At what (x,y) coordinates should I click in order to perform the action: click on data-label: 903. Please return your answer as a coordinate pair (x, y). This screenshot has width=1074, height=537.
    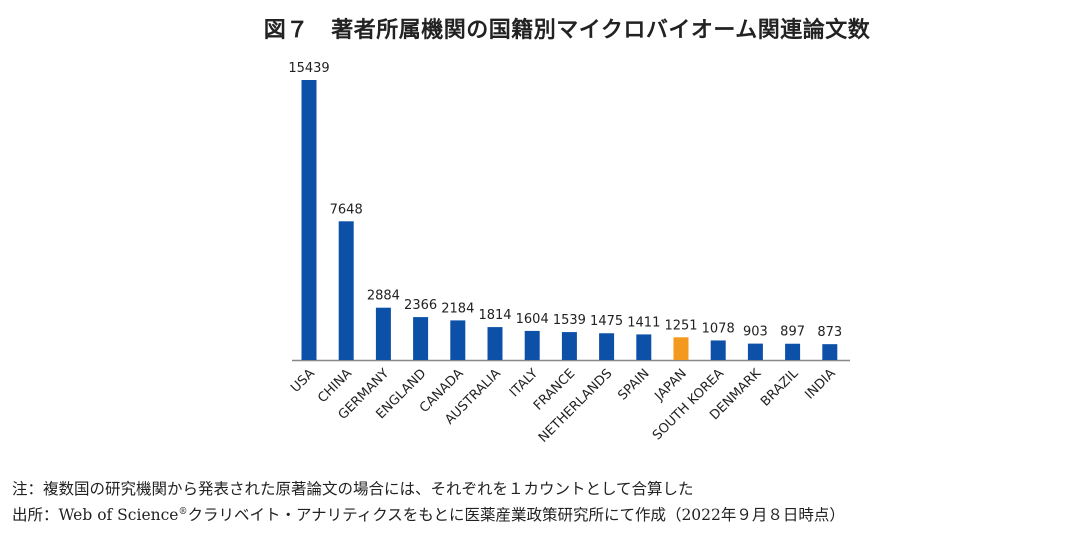
    Looking at the image, I should click on (755, 332).